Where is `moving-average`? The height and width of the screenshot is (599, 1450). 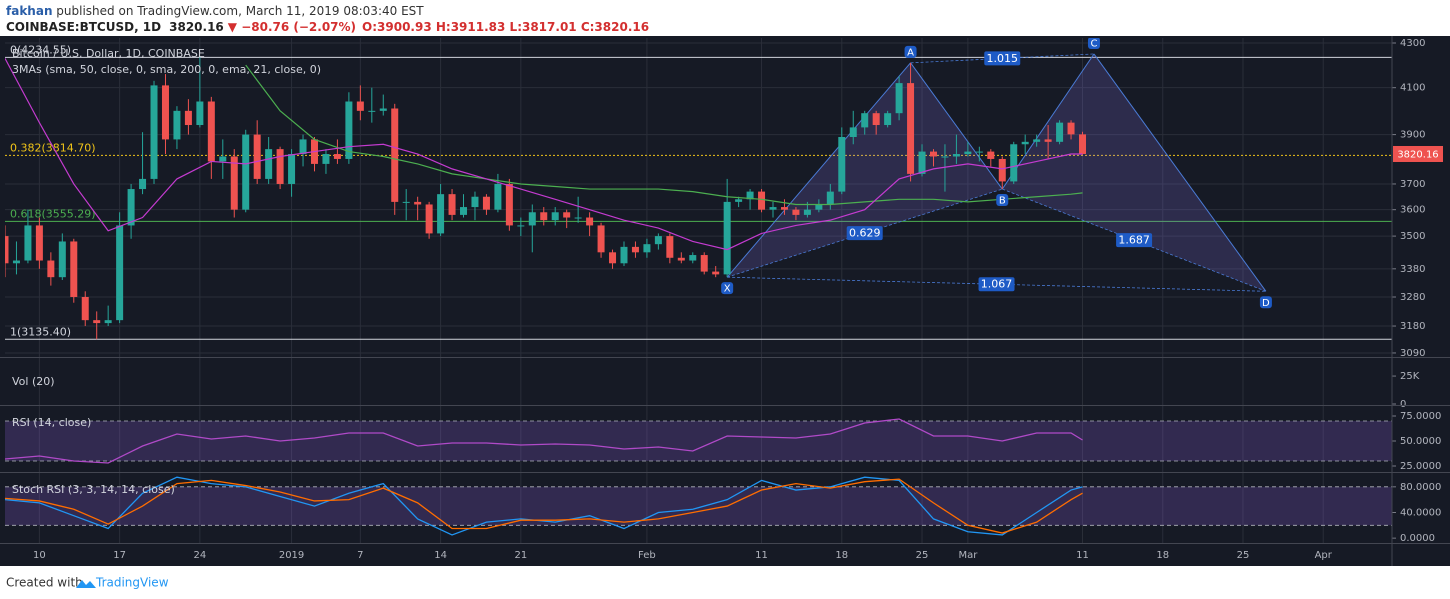 moving-average is located at coordinates (664, 135).